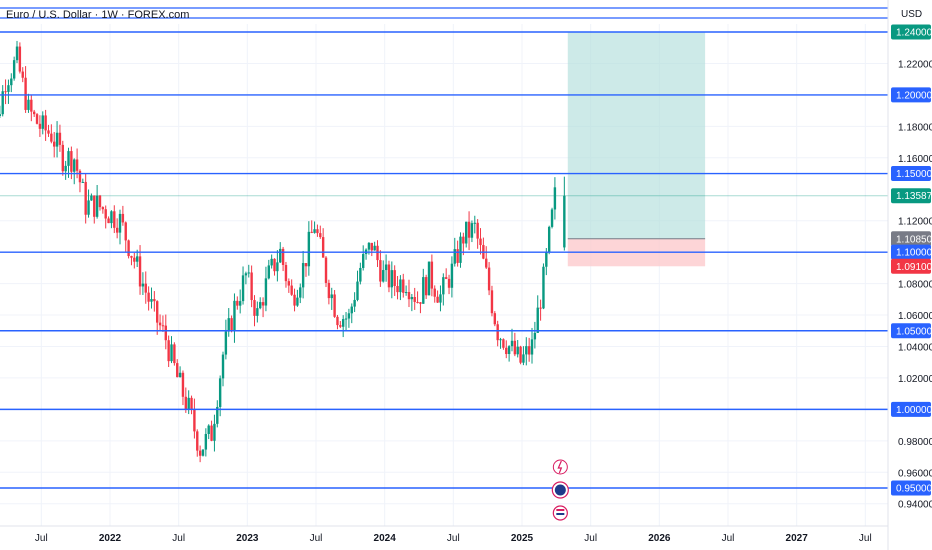  What do you see at coordinates (911, 266) in the screenshot?
I see `price-tag-1.09100: 1.09100` at bounding box center [911, 266].